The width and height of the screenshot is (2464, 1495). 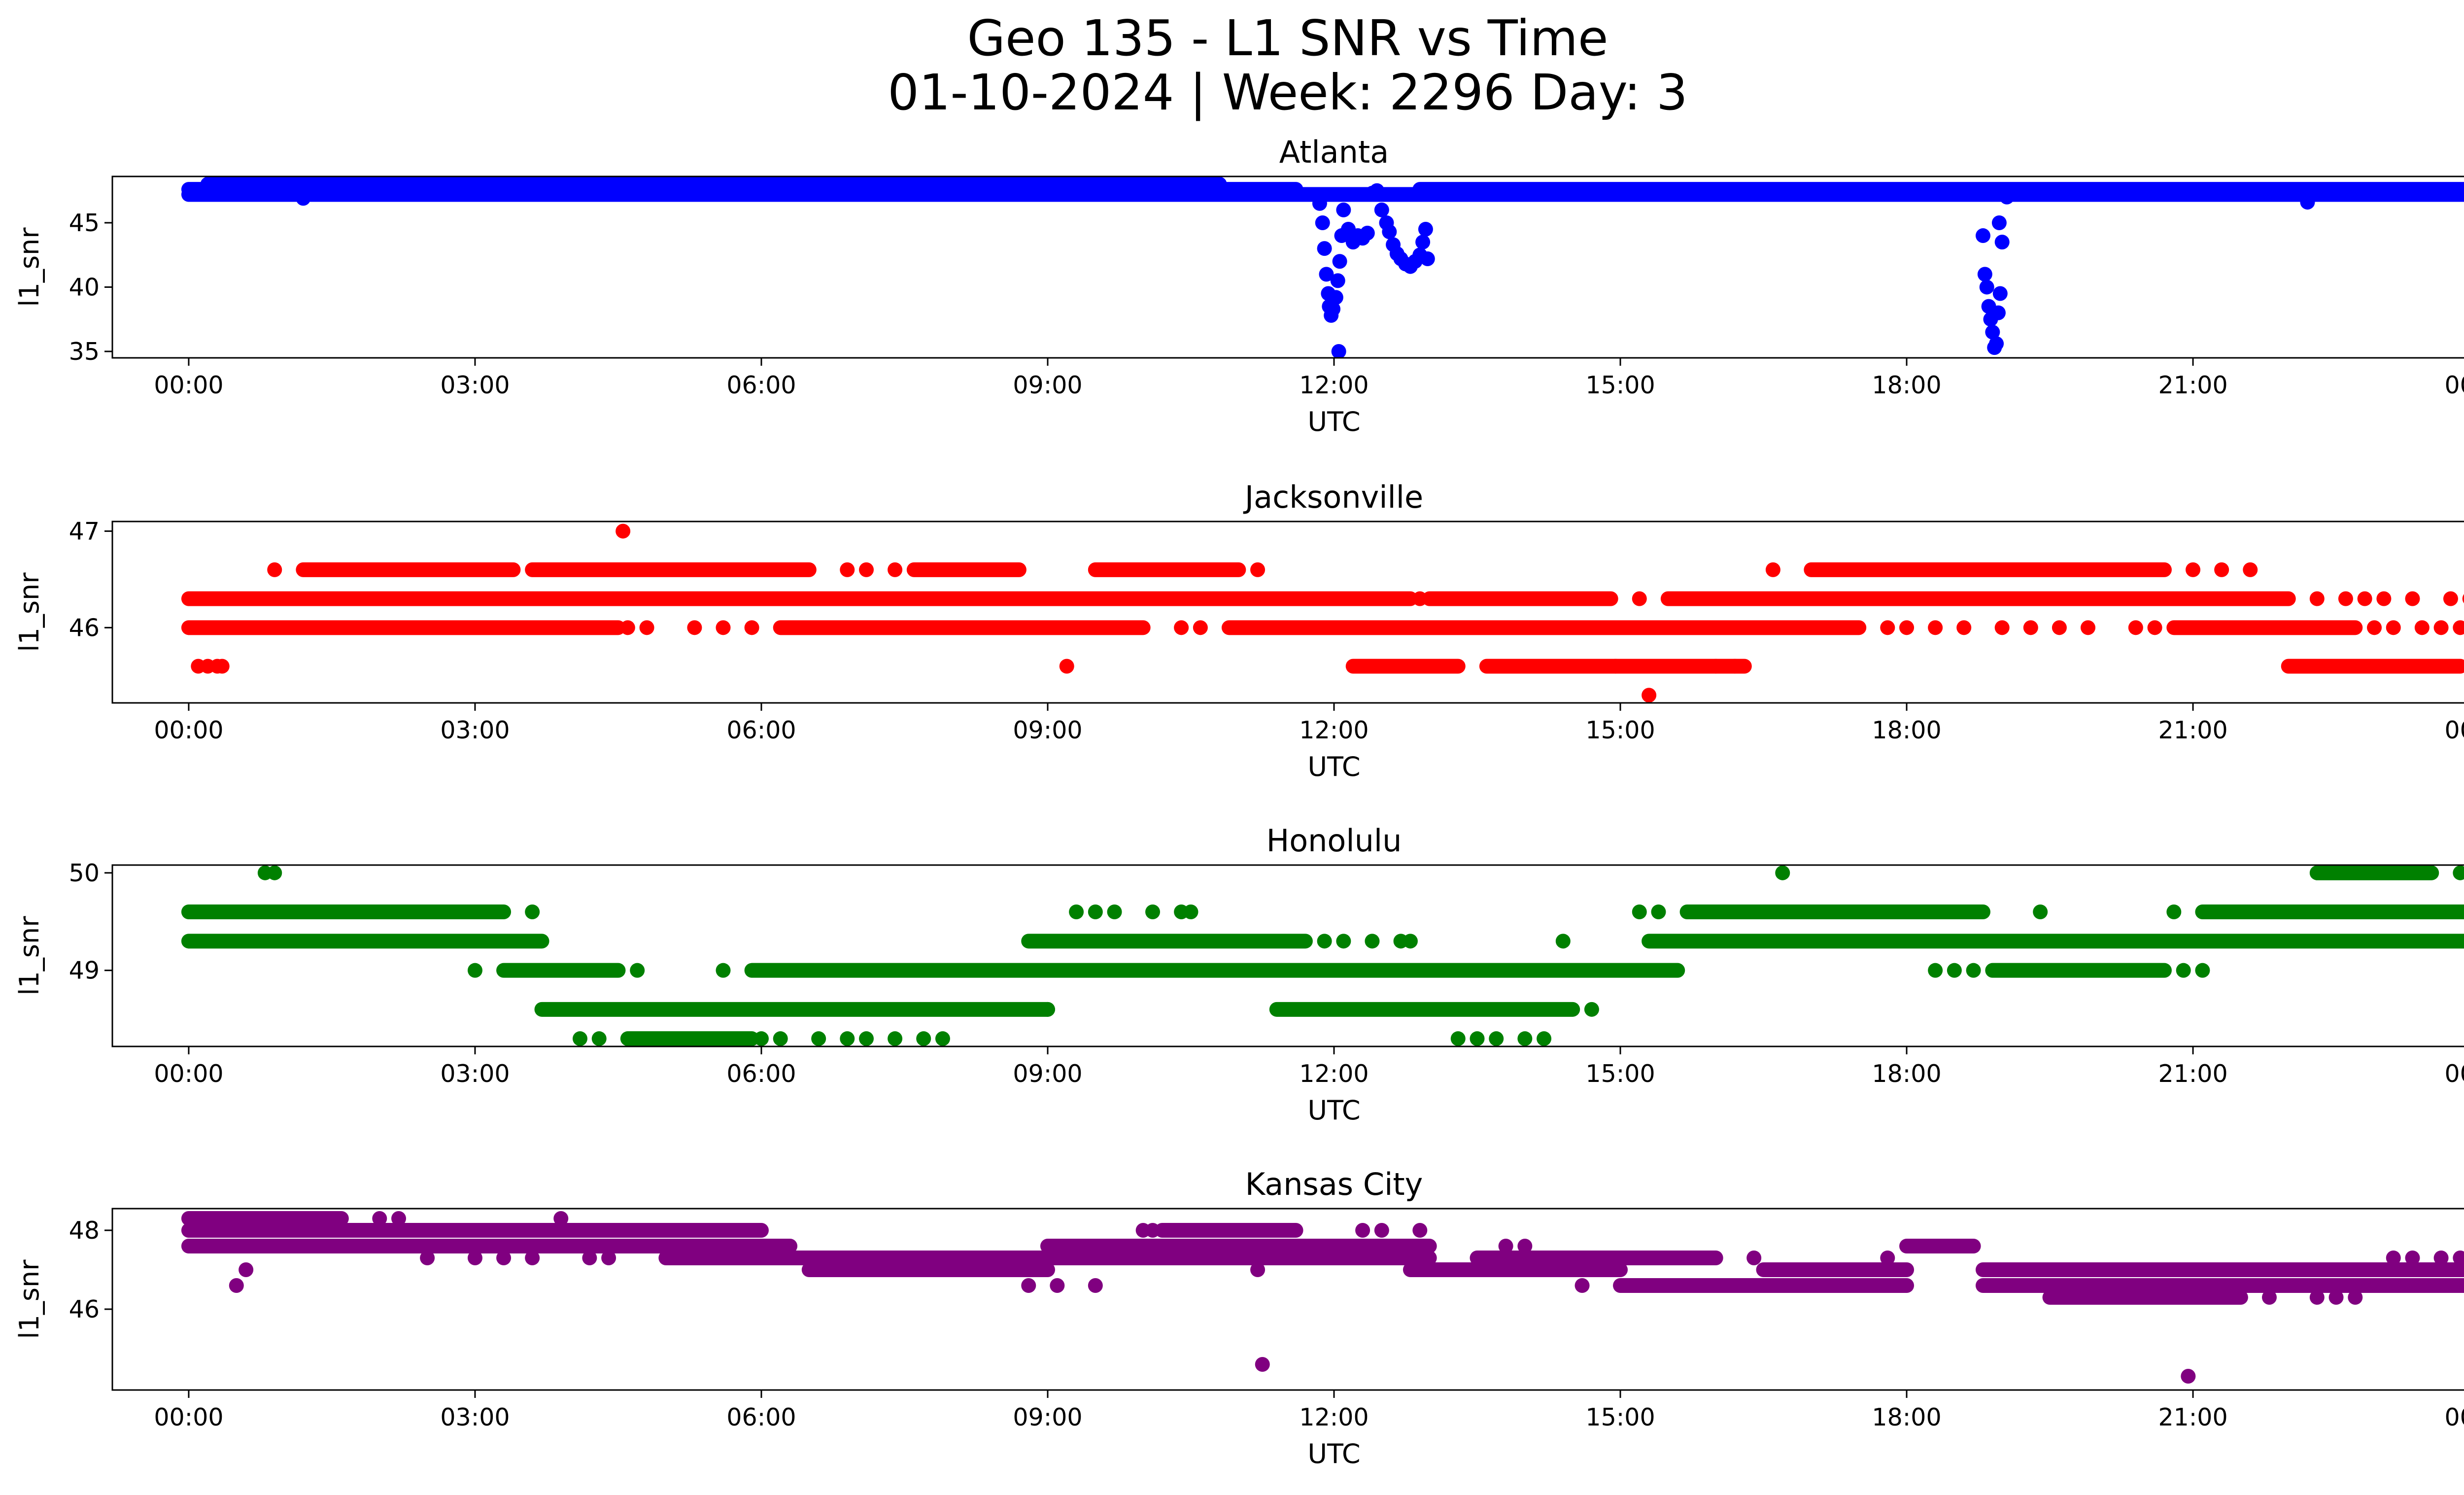 What do you see at coordinates (2192, 1074) in the screenshot?
I see `x-tick-label: 21:00` at bounding box center [2192, 1074].